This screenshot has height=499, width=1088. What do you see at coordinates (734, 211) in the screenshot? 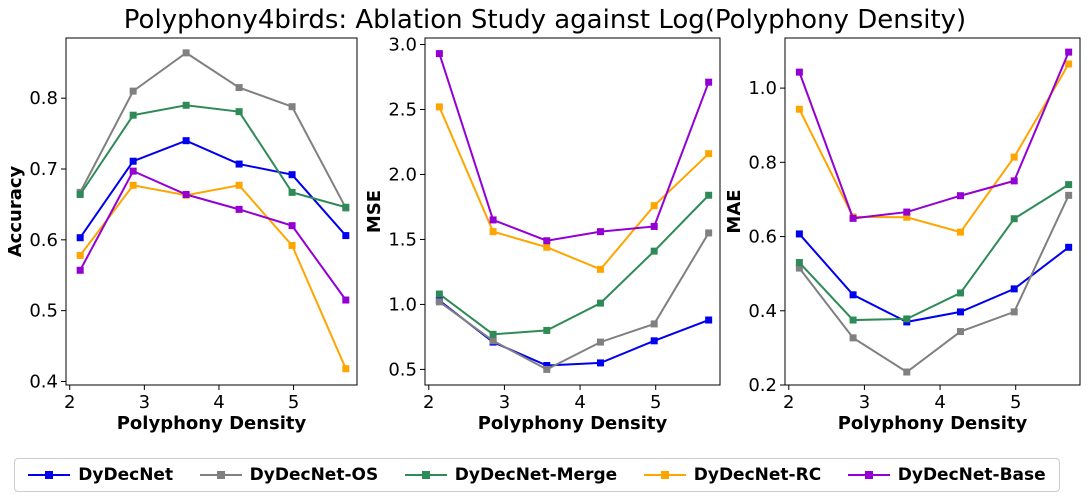
I see `y-axis-label: MAE` at bounding box center [734, 211].